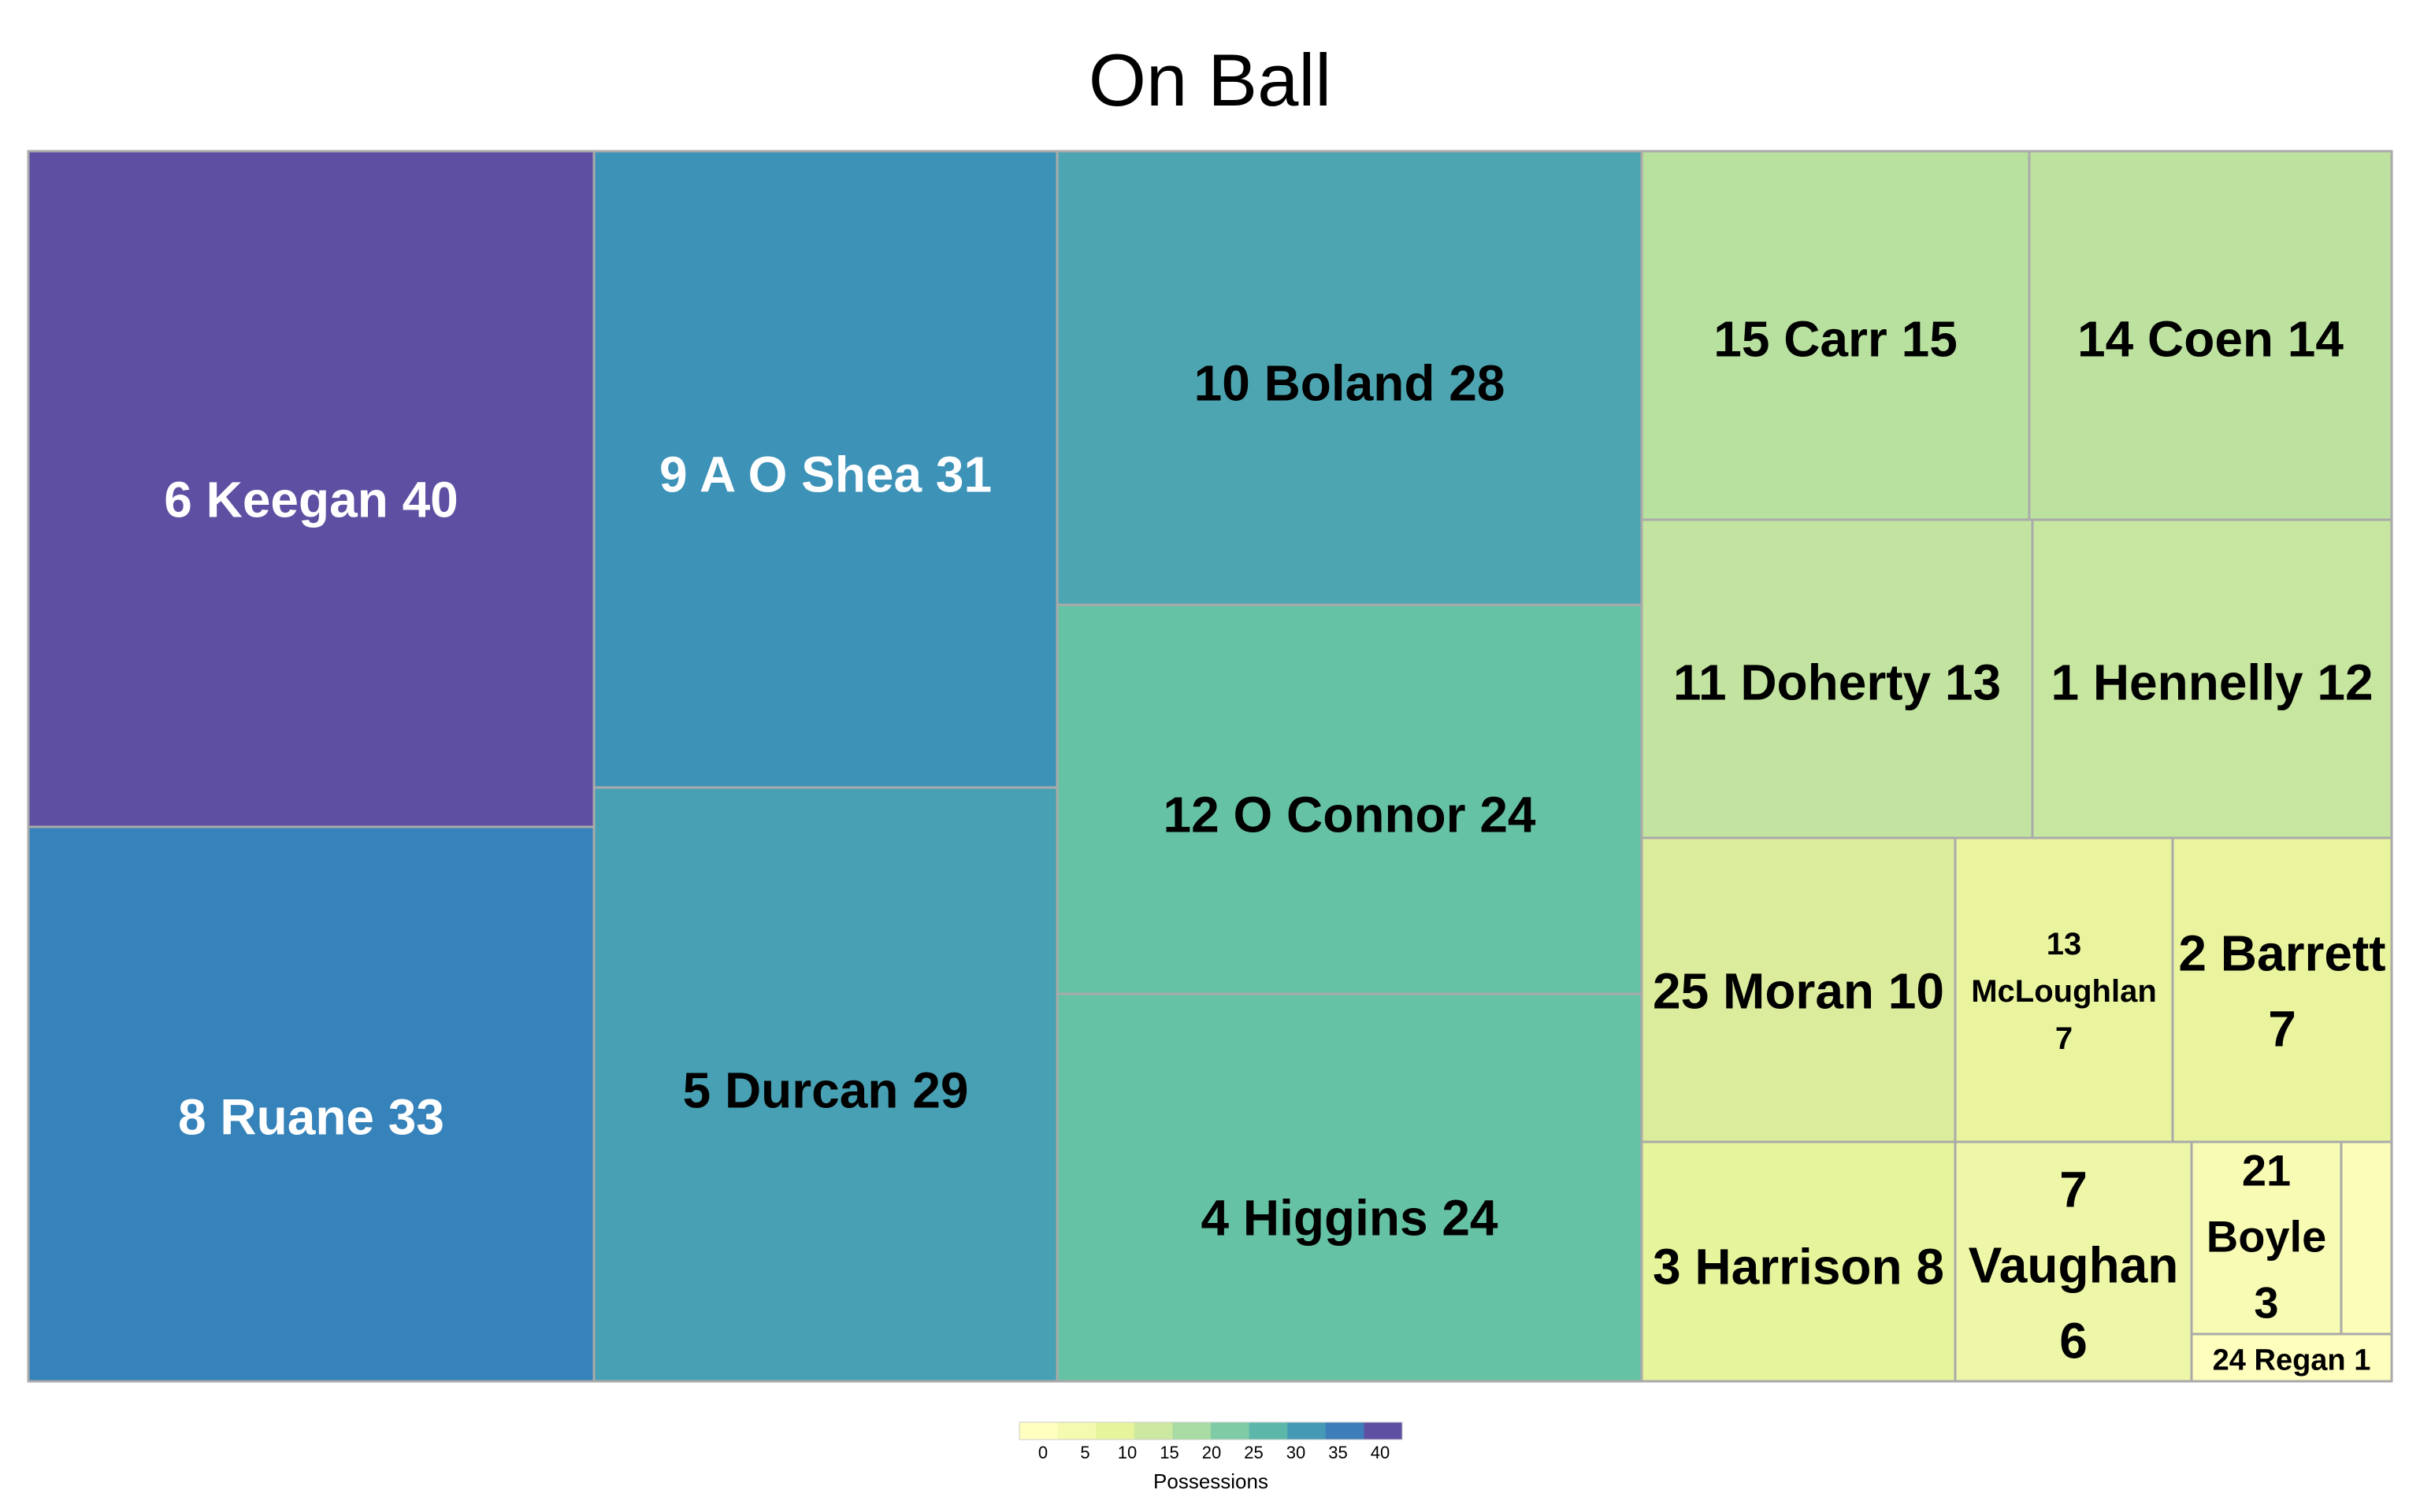 The height and width of the screenshot is (1512, 2420). What do you see at coordinates (1798, 990) in the screenshot?
I see `treemap-cell-label: 25 Moran 10` at bounding box center [1798, 990].